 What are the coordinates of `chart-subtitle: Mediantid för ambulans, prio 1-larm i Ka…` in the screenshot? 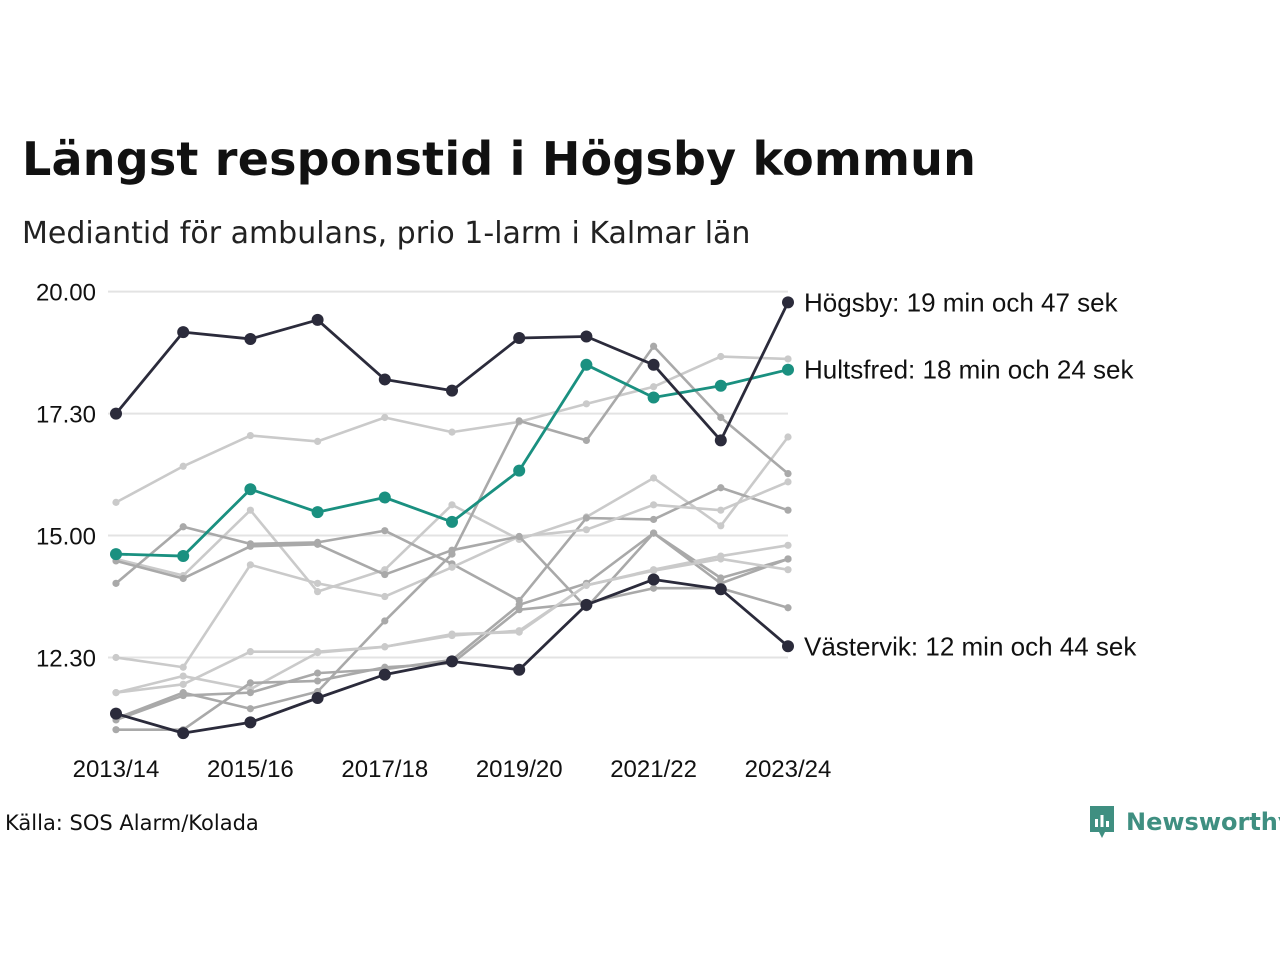 It's located at (386, 233).